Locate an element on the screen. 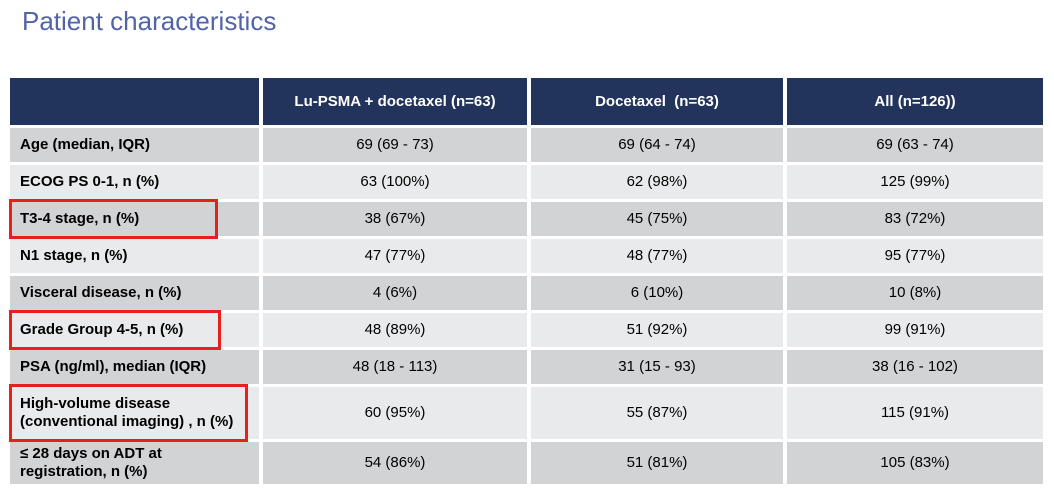 Image resolution: width=1054 pixels, height=498 pixels. cell-value: 95 (77%) is located at coordinates (915, 256).